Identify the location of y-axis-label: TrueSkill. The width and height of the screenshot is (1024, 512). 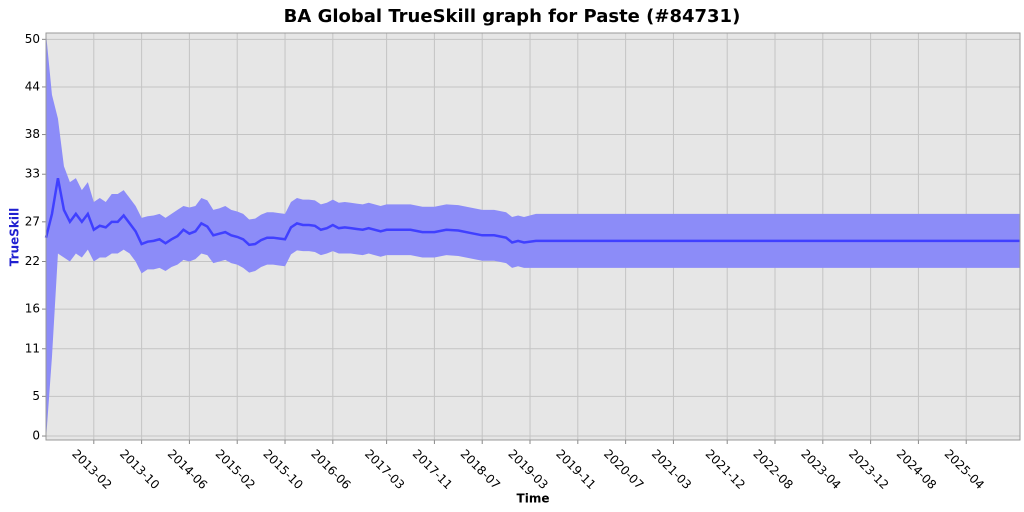
(15, 237).